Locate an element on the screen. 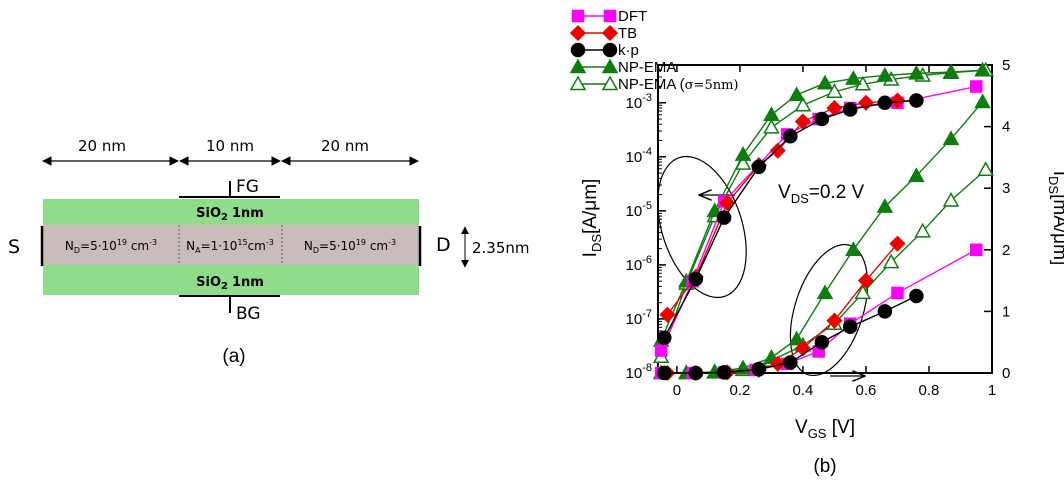  legend-item-4: NP-EMA is located at coordinates (622, 67).